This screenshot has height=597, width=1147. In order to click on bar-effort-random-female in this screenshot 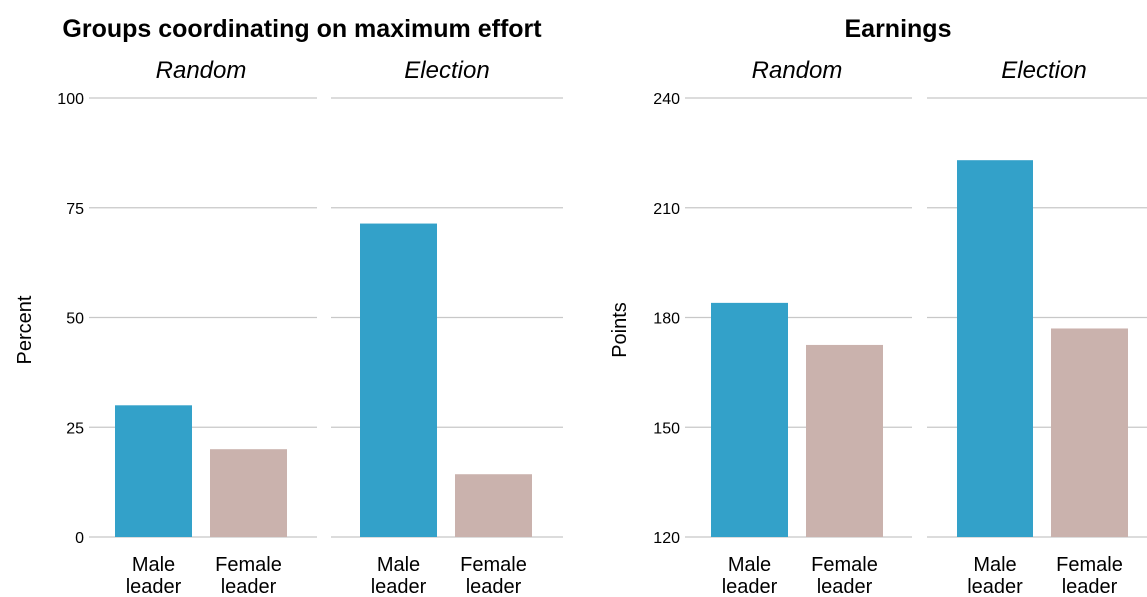, I will do `click(248, 493)`.